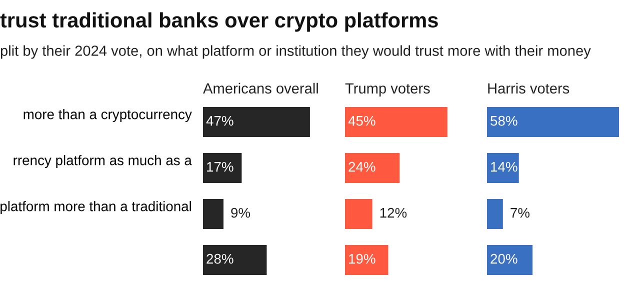 The width and height of the screenshot is (627, 289). I want to click on data-label: 7%, so click(520, 213).